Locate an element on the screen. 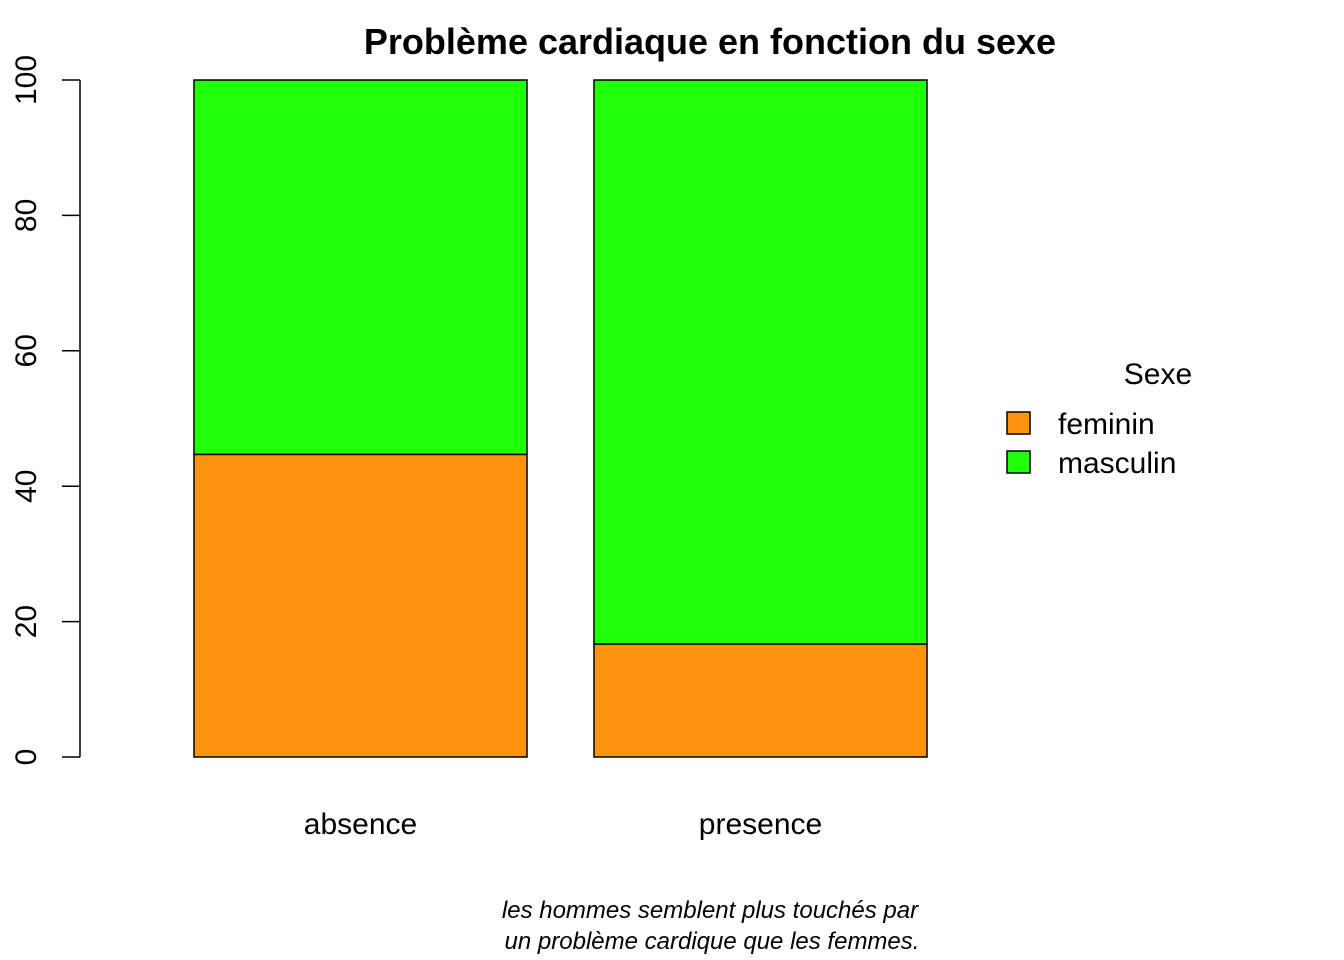 This screenshot has width=1344, height=960. category-labels: absence presence is located at coordinates (563, 824).